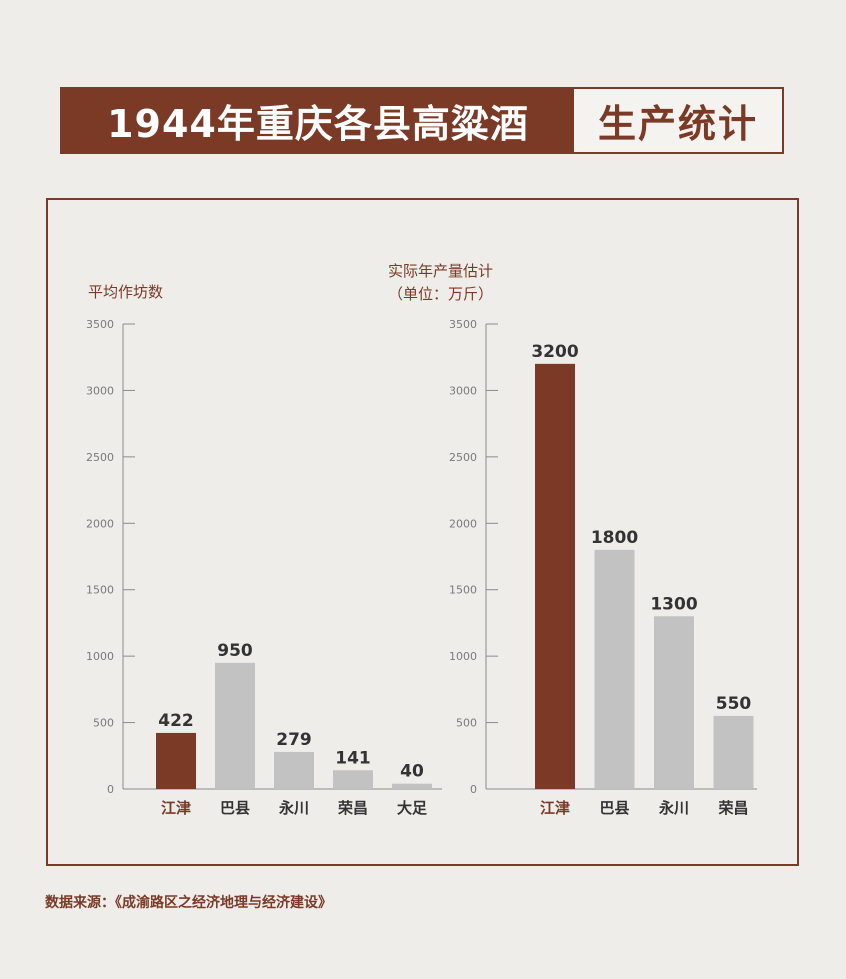 This screenshot has width=846, height=979. What do you see at coordinates (176, 721) in the screenshot?
I see `left-data-label: 422` at bounding box center [176, 721].